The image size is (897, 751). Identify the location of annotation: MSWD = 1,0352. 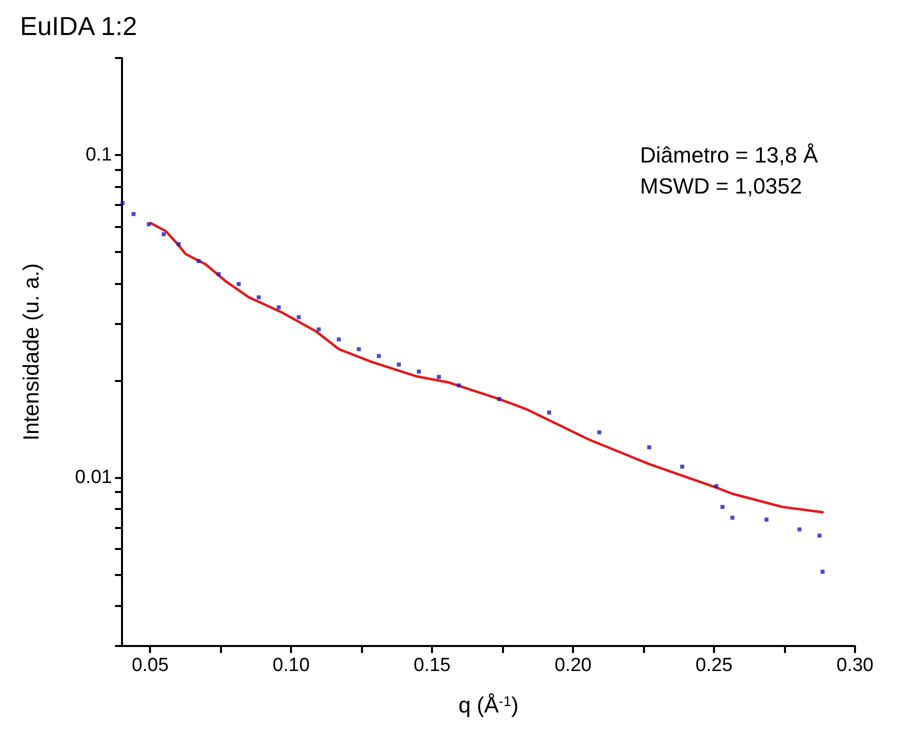
(721, 186).